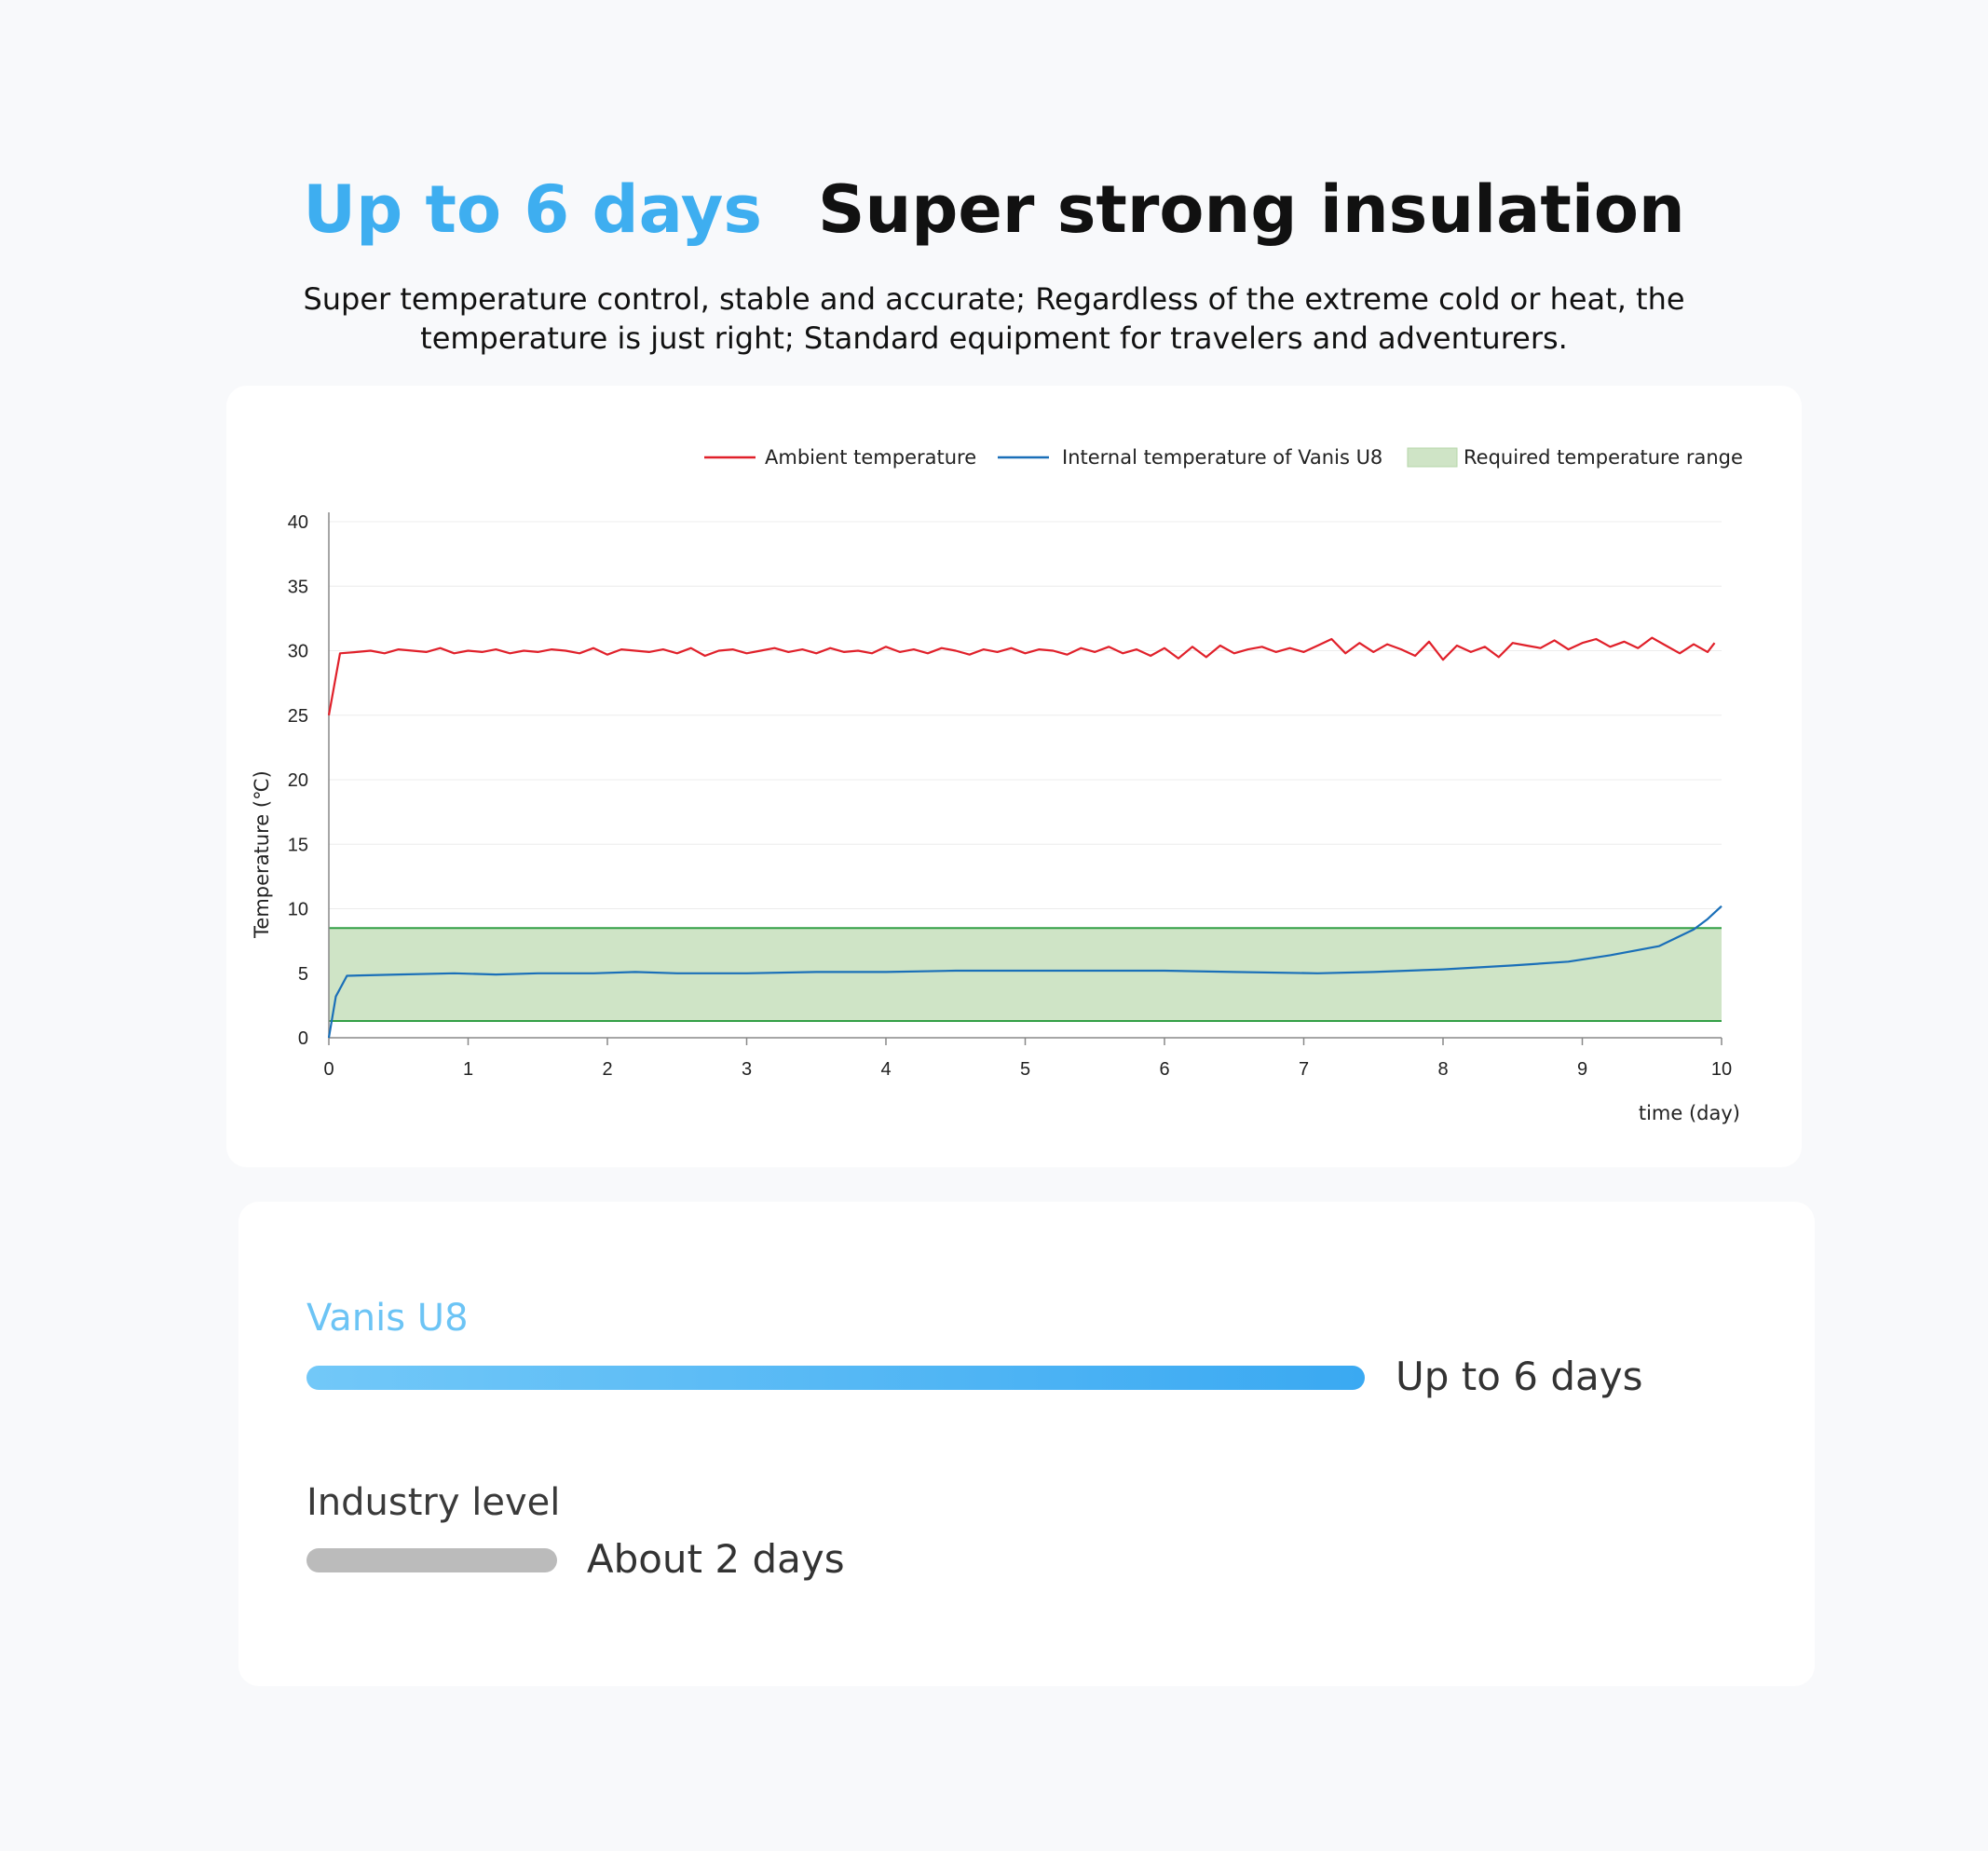 Image resolution: width=1988 pixels, height=1851 pixels. Describe the element at coordinates (298, 910) in the screenshot. I see `y-tick-label: 10` at that location.